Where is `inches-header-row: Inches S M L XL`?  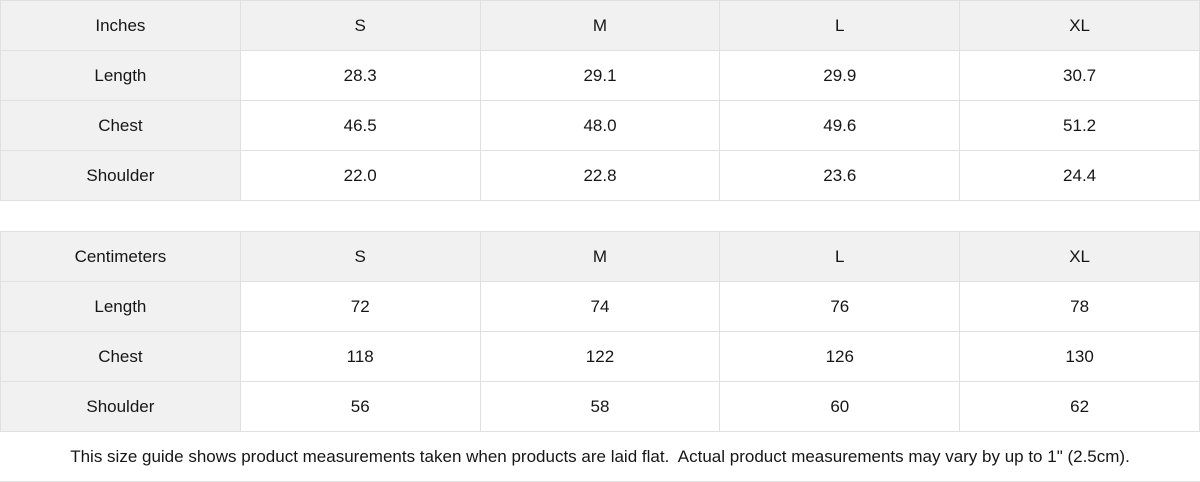 inches-header-row: Inches S M L XL is located at coordinates (600, 25).